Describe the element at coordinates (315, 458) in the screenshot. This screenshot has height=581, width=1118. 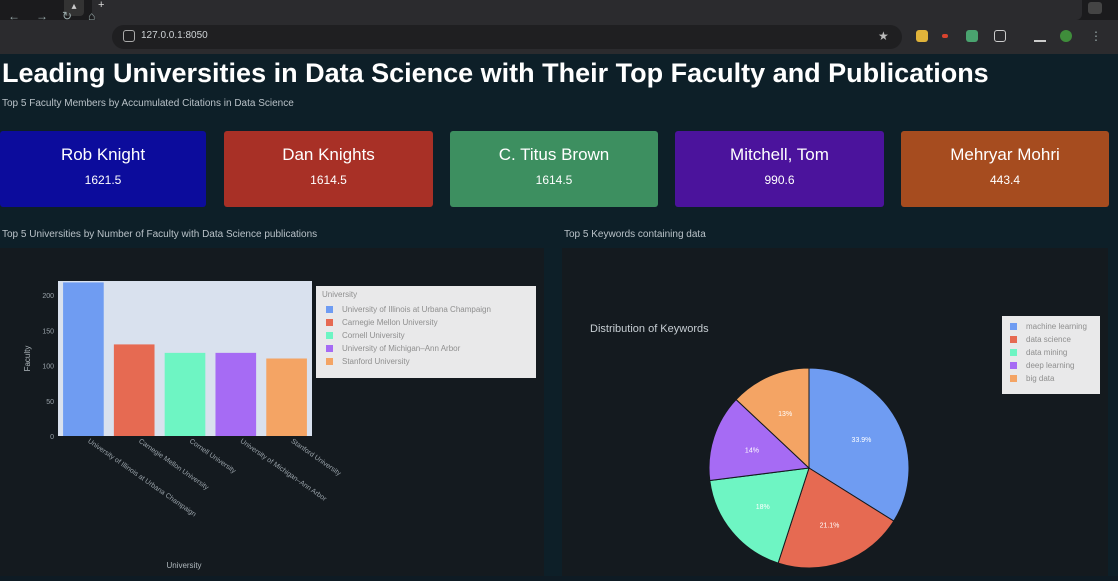
I see `x-tick-label: Stanford University` at that location.